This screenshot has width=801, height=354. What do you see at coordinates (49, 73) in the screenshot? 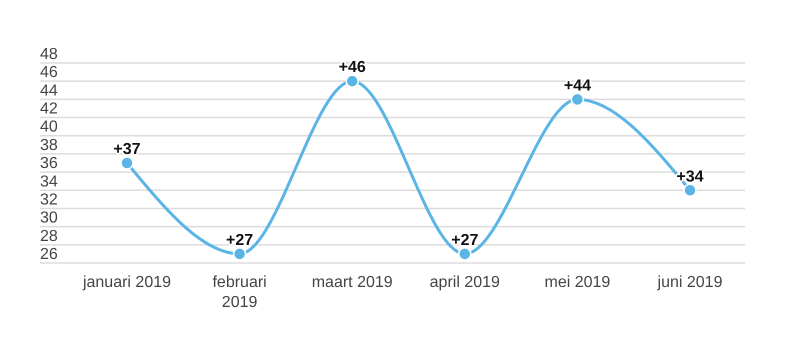
I see `y-tick-label: 46` at bounding box center [49, 73].